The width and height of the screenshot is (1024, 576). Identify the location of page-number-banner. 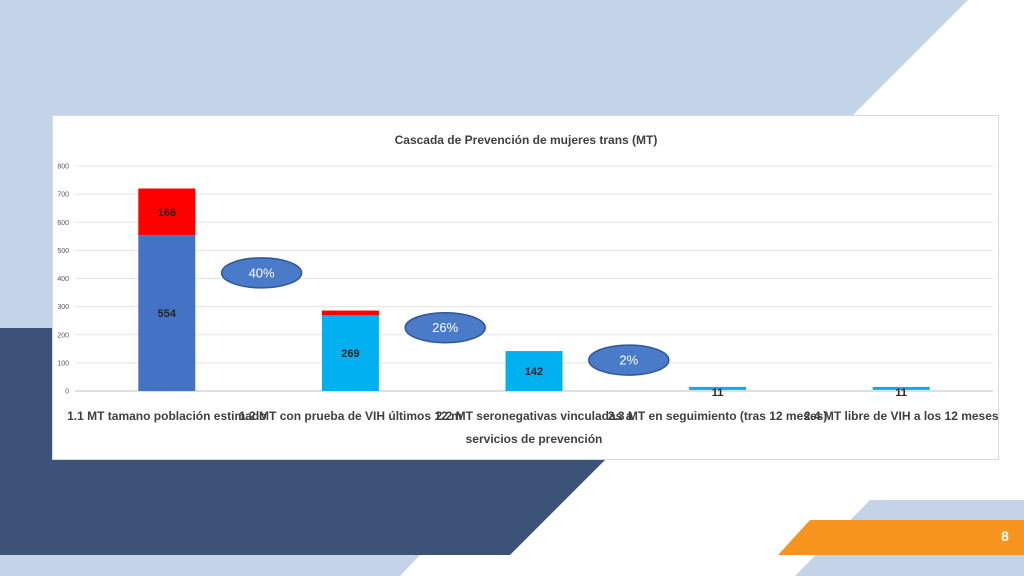
(901, 537).